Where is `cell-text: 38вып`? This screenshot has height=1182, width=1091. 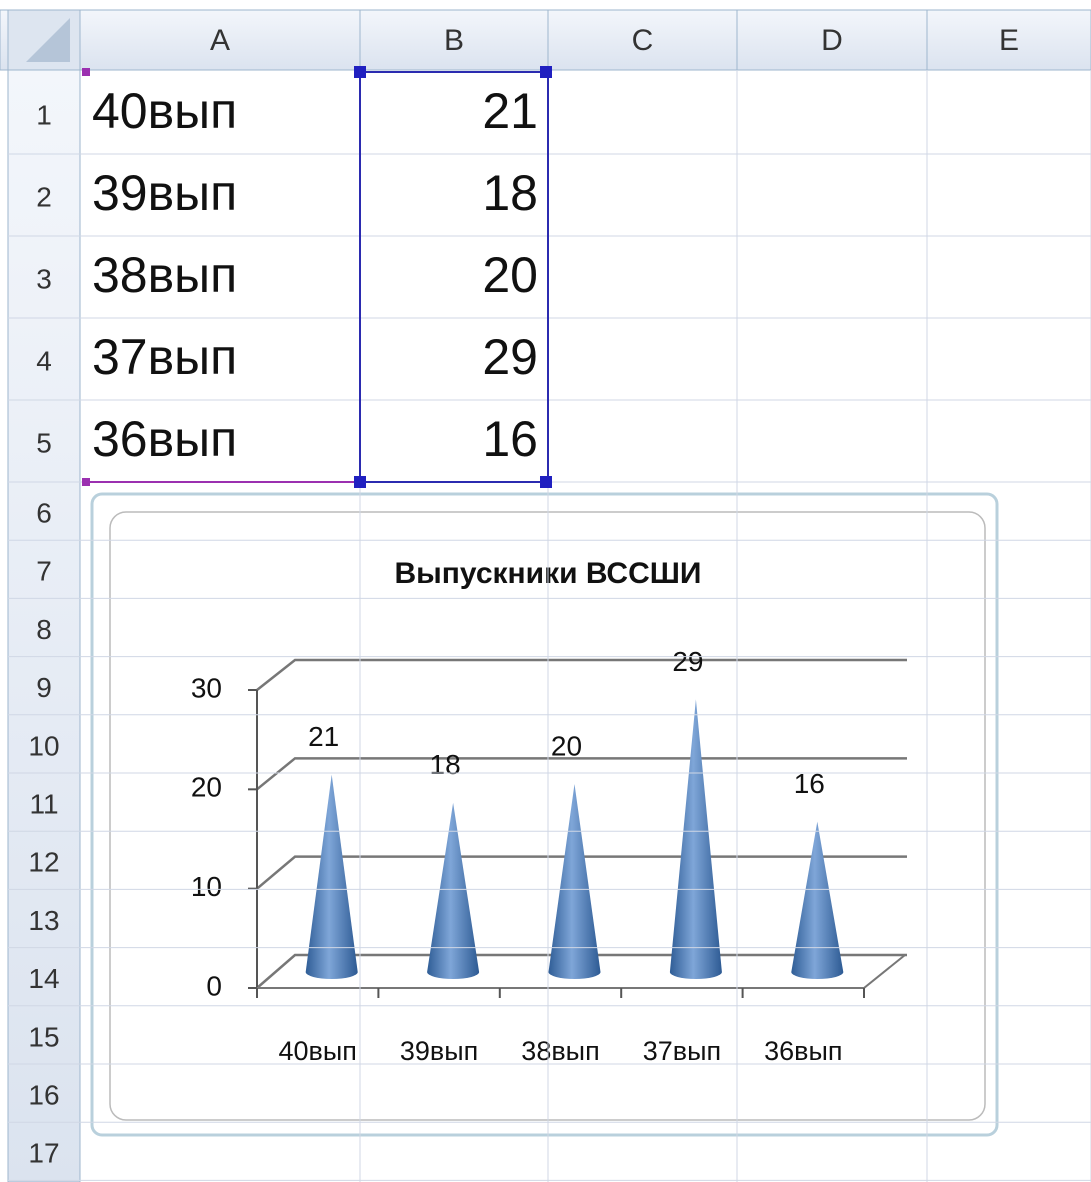 cell-text: 38вып is located at coordinates (164, 275).